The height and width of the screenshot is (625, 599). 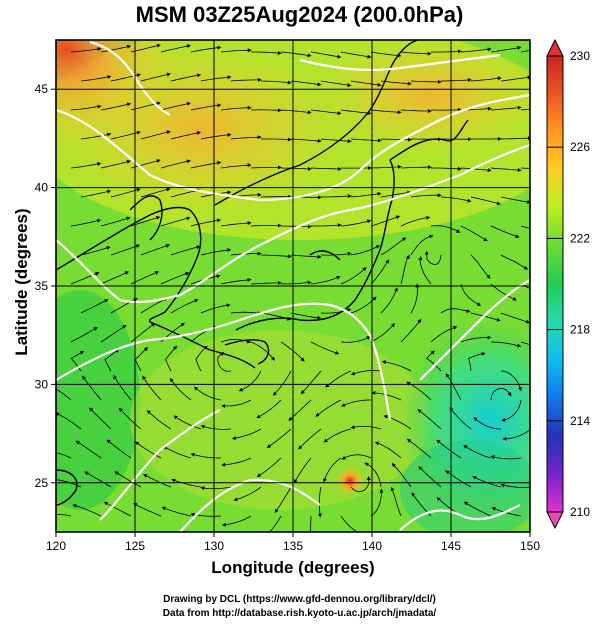 What do you see at coordinates (555, 520) in the screenshot?
I see `colorbar-bottom-triangle` at bounding box center [555, 520].